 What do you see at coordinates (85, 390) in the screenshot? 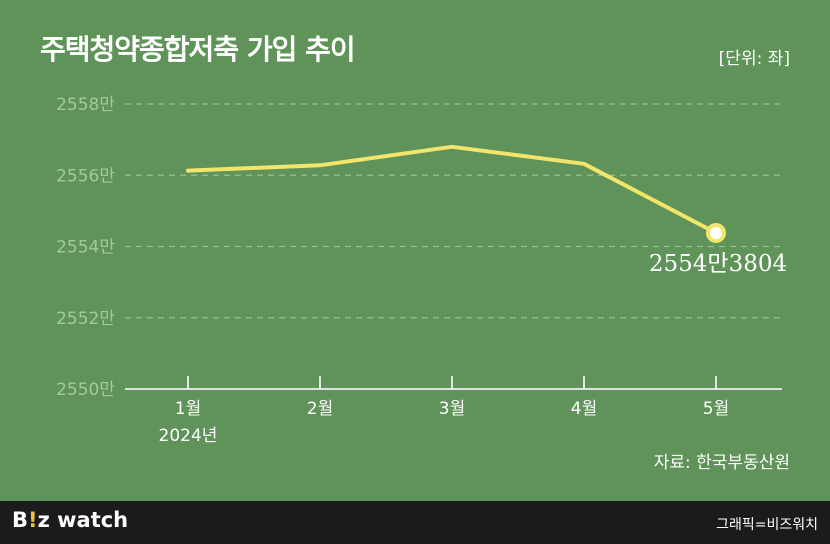
I see `y-tick-label: 2550만` at bounding box center [85, 390].